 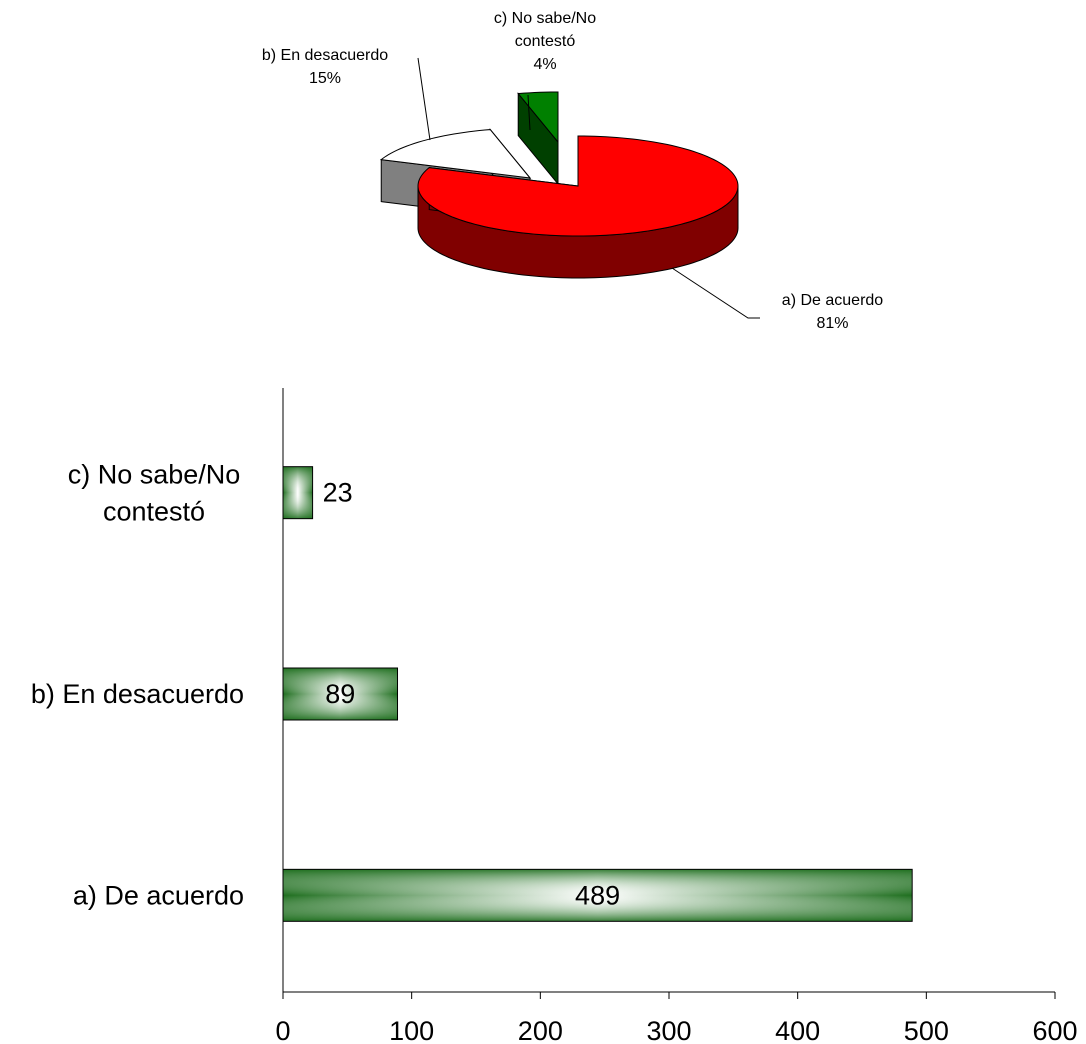 What do you see at coordinates (1054, 1030) in the screenshot?
I see `x-tick-label: 600` at bounding box center [1054, 1030].